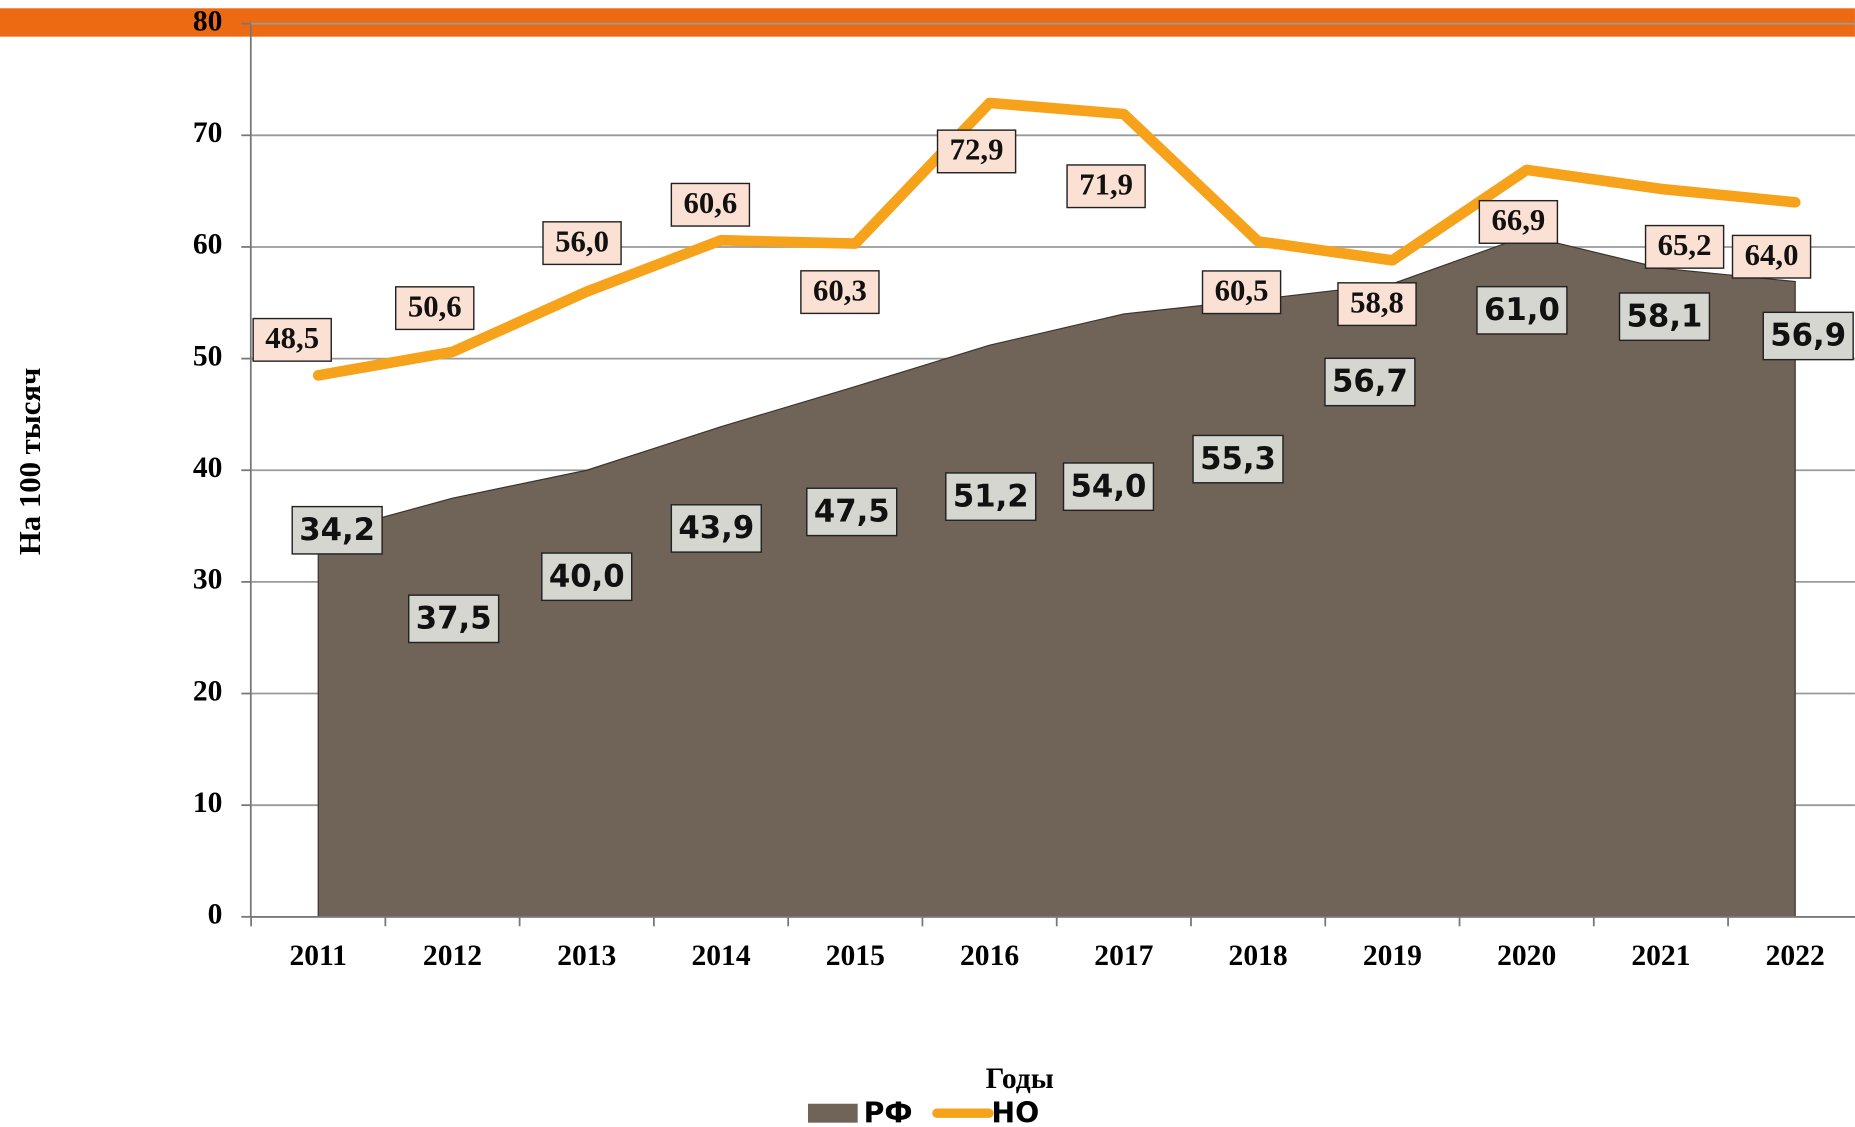  I want to click on data-label: 43,9, so click(716, 528).